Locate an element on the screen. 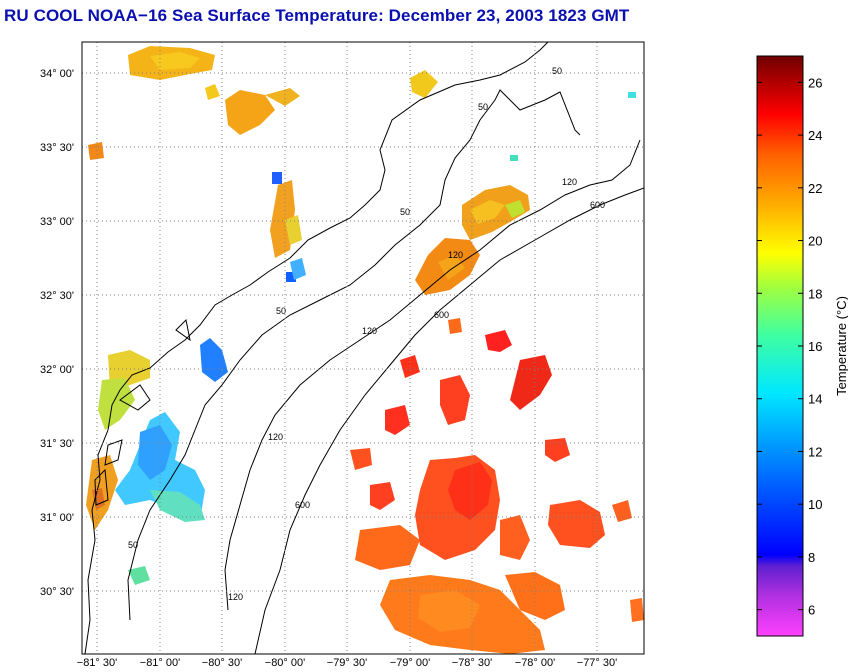  lon-tick-label: −77° 30' is located at coordinates (597, 663).